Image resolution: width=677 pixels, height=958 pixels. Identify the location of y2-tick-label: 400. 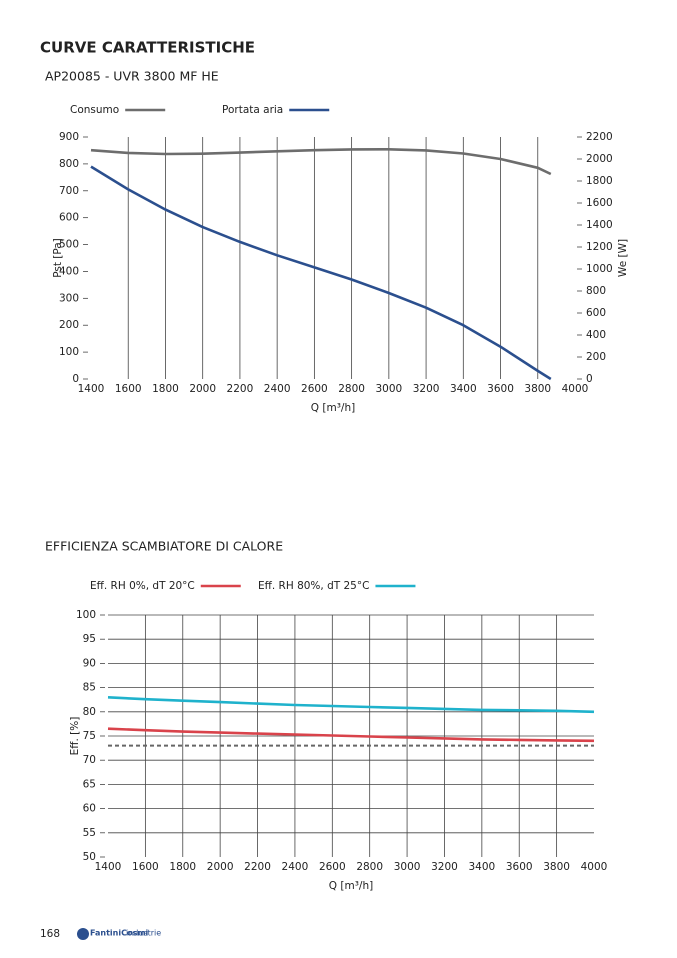
(596, 335).